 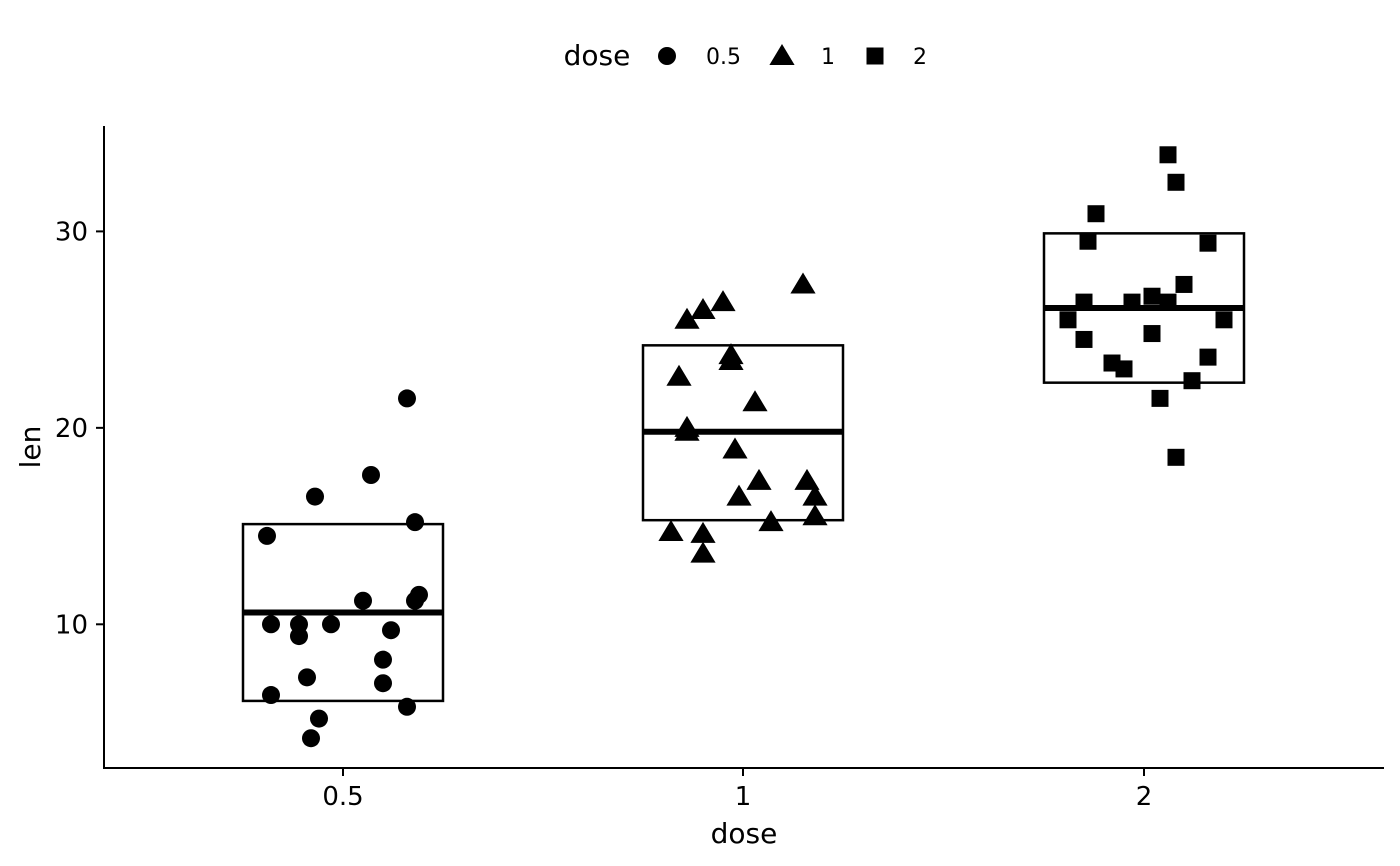 I want to click on x-axis-ticks: 0.5 1 2, so click(x=737, y=790).